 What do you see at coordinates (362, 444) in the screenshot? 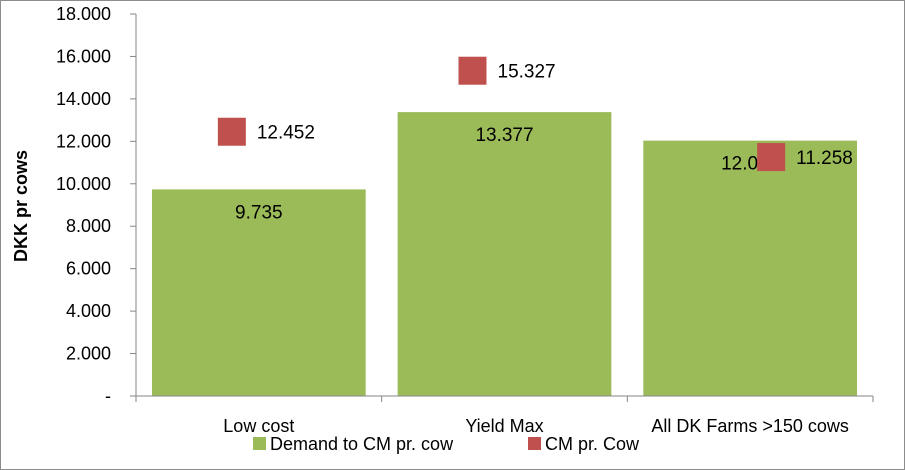
I see `legend-label: Demand to CM pr. cow` at bounding box center [362, 444].